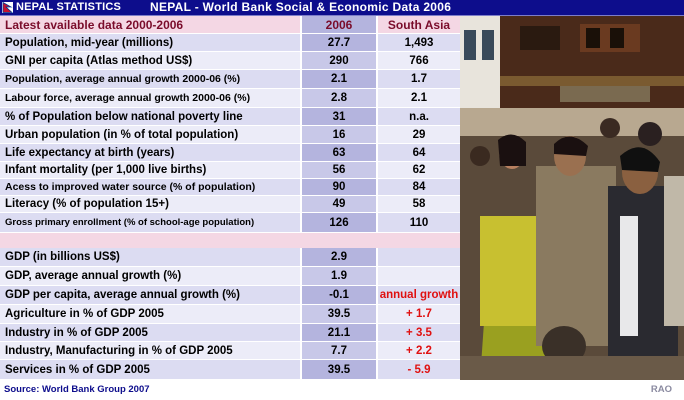 This screenshot has width=684, height=400. Describe the element at coordinates (339, 332) in the screenshot. I see `row-value: 21.1` at that location.